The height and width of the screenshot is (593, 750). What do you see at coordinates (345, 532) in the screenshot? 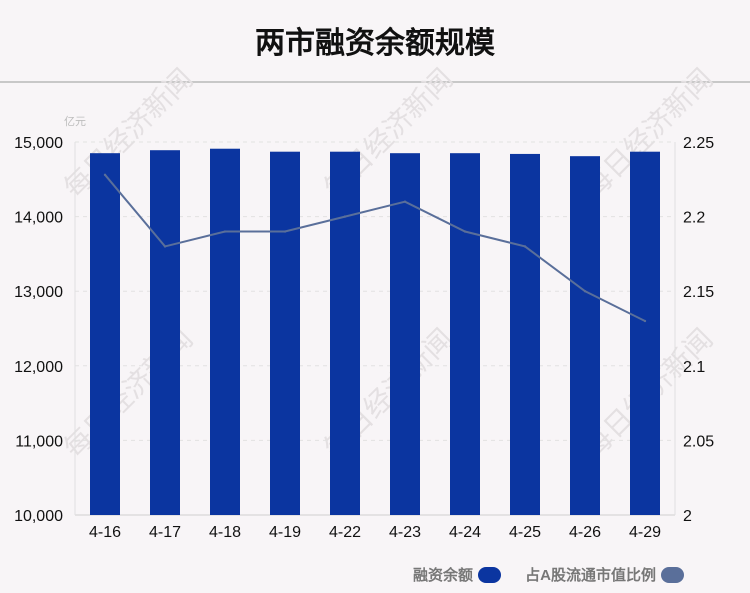
I see `x-tick-label: 4-22` at bounding box center [345, 532].